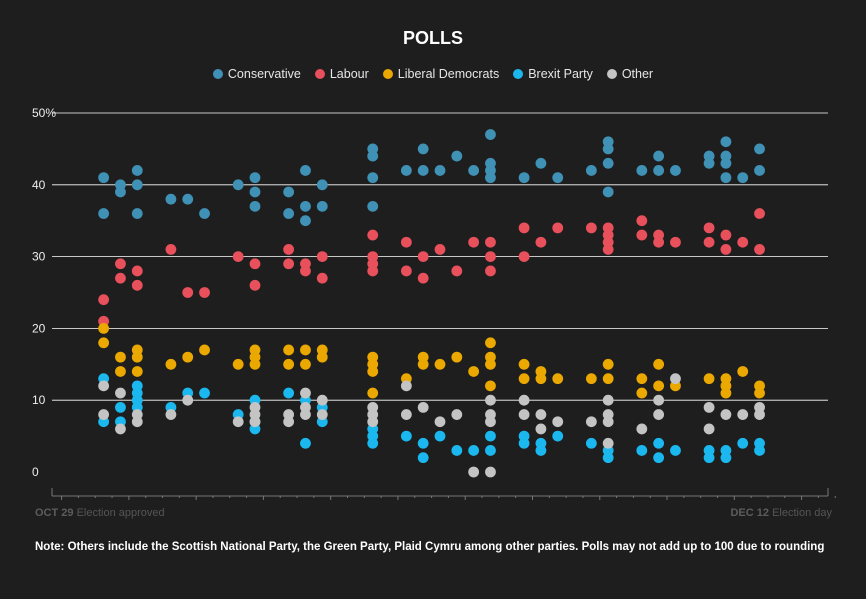 This screenshot has width=866, height=599. Describe the element at coordinates (100, 513) in the screenshot. I see `x-start-label: OCT 29 Election approved` at that location.